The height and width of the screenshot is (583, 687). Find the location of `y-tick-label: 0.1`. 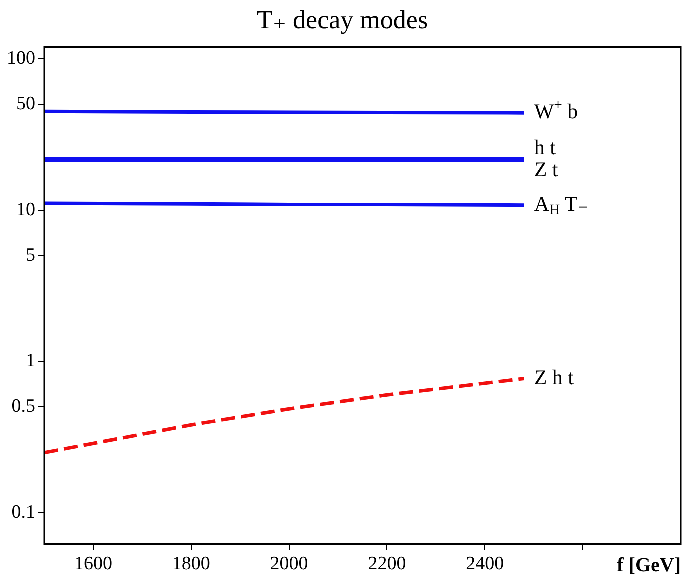

y-tick-label: 0.1 is located at coordinates (24, 512).